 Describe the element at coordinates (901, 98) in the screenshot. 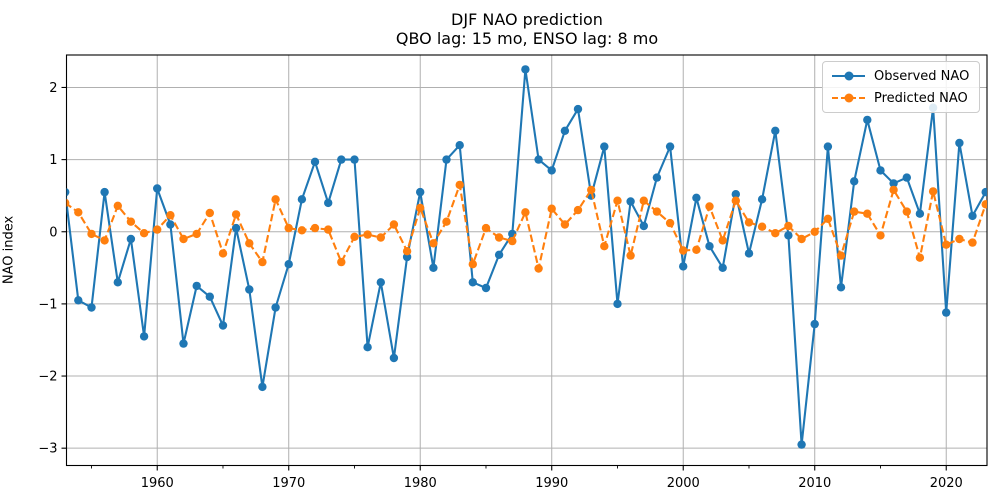

I see `legend-entry-predicted: Predicted NAO` at that location.